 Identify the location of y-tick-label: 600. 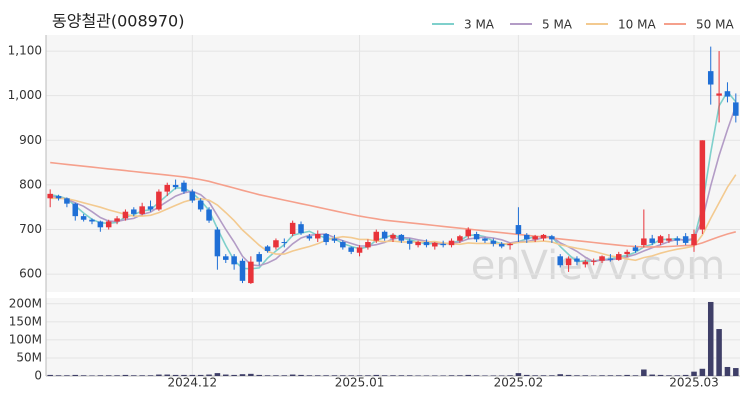
(30, 274).